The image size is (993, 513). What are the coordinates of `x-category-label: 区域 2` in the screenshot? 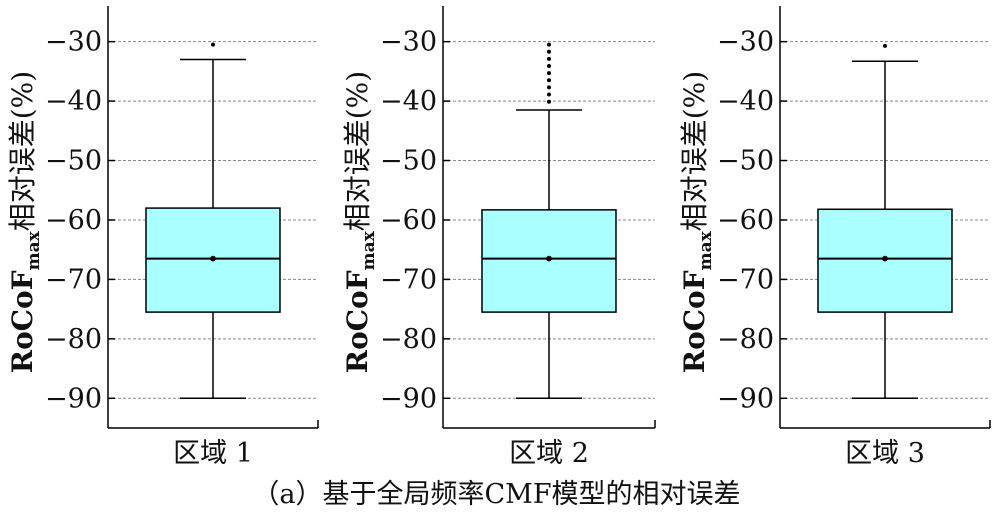 It's located at (549, 453).